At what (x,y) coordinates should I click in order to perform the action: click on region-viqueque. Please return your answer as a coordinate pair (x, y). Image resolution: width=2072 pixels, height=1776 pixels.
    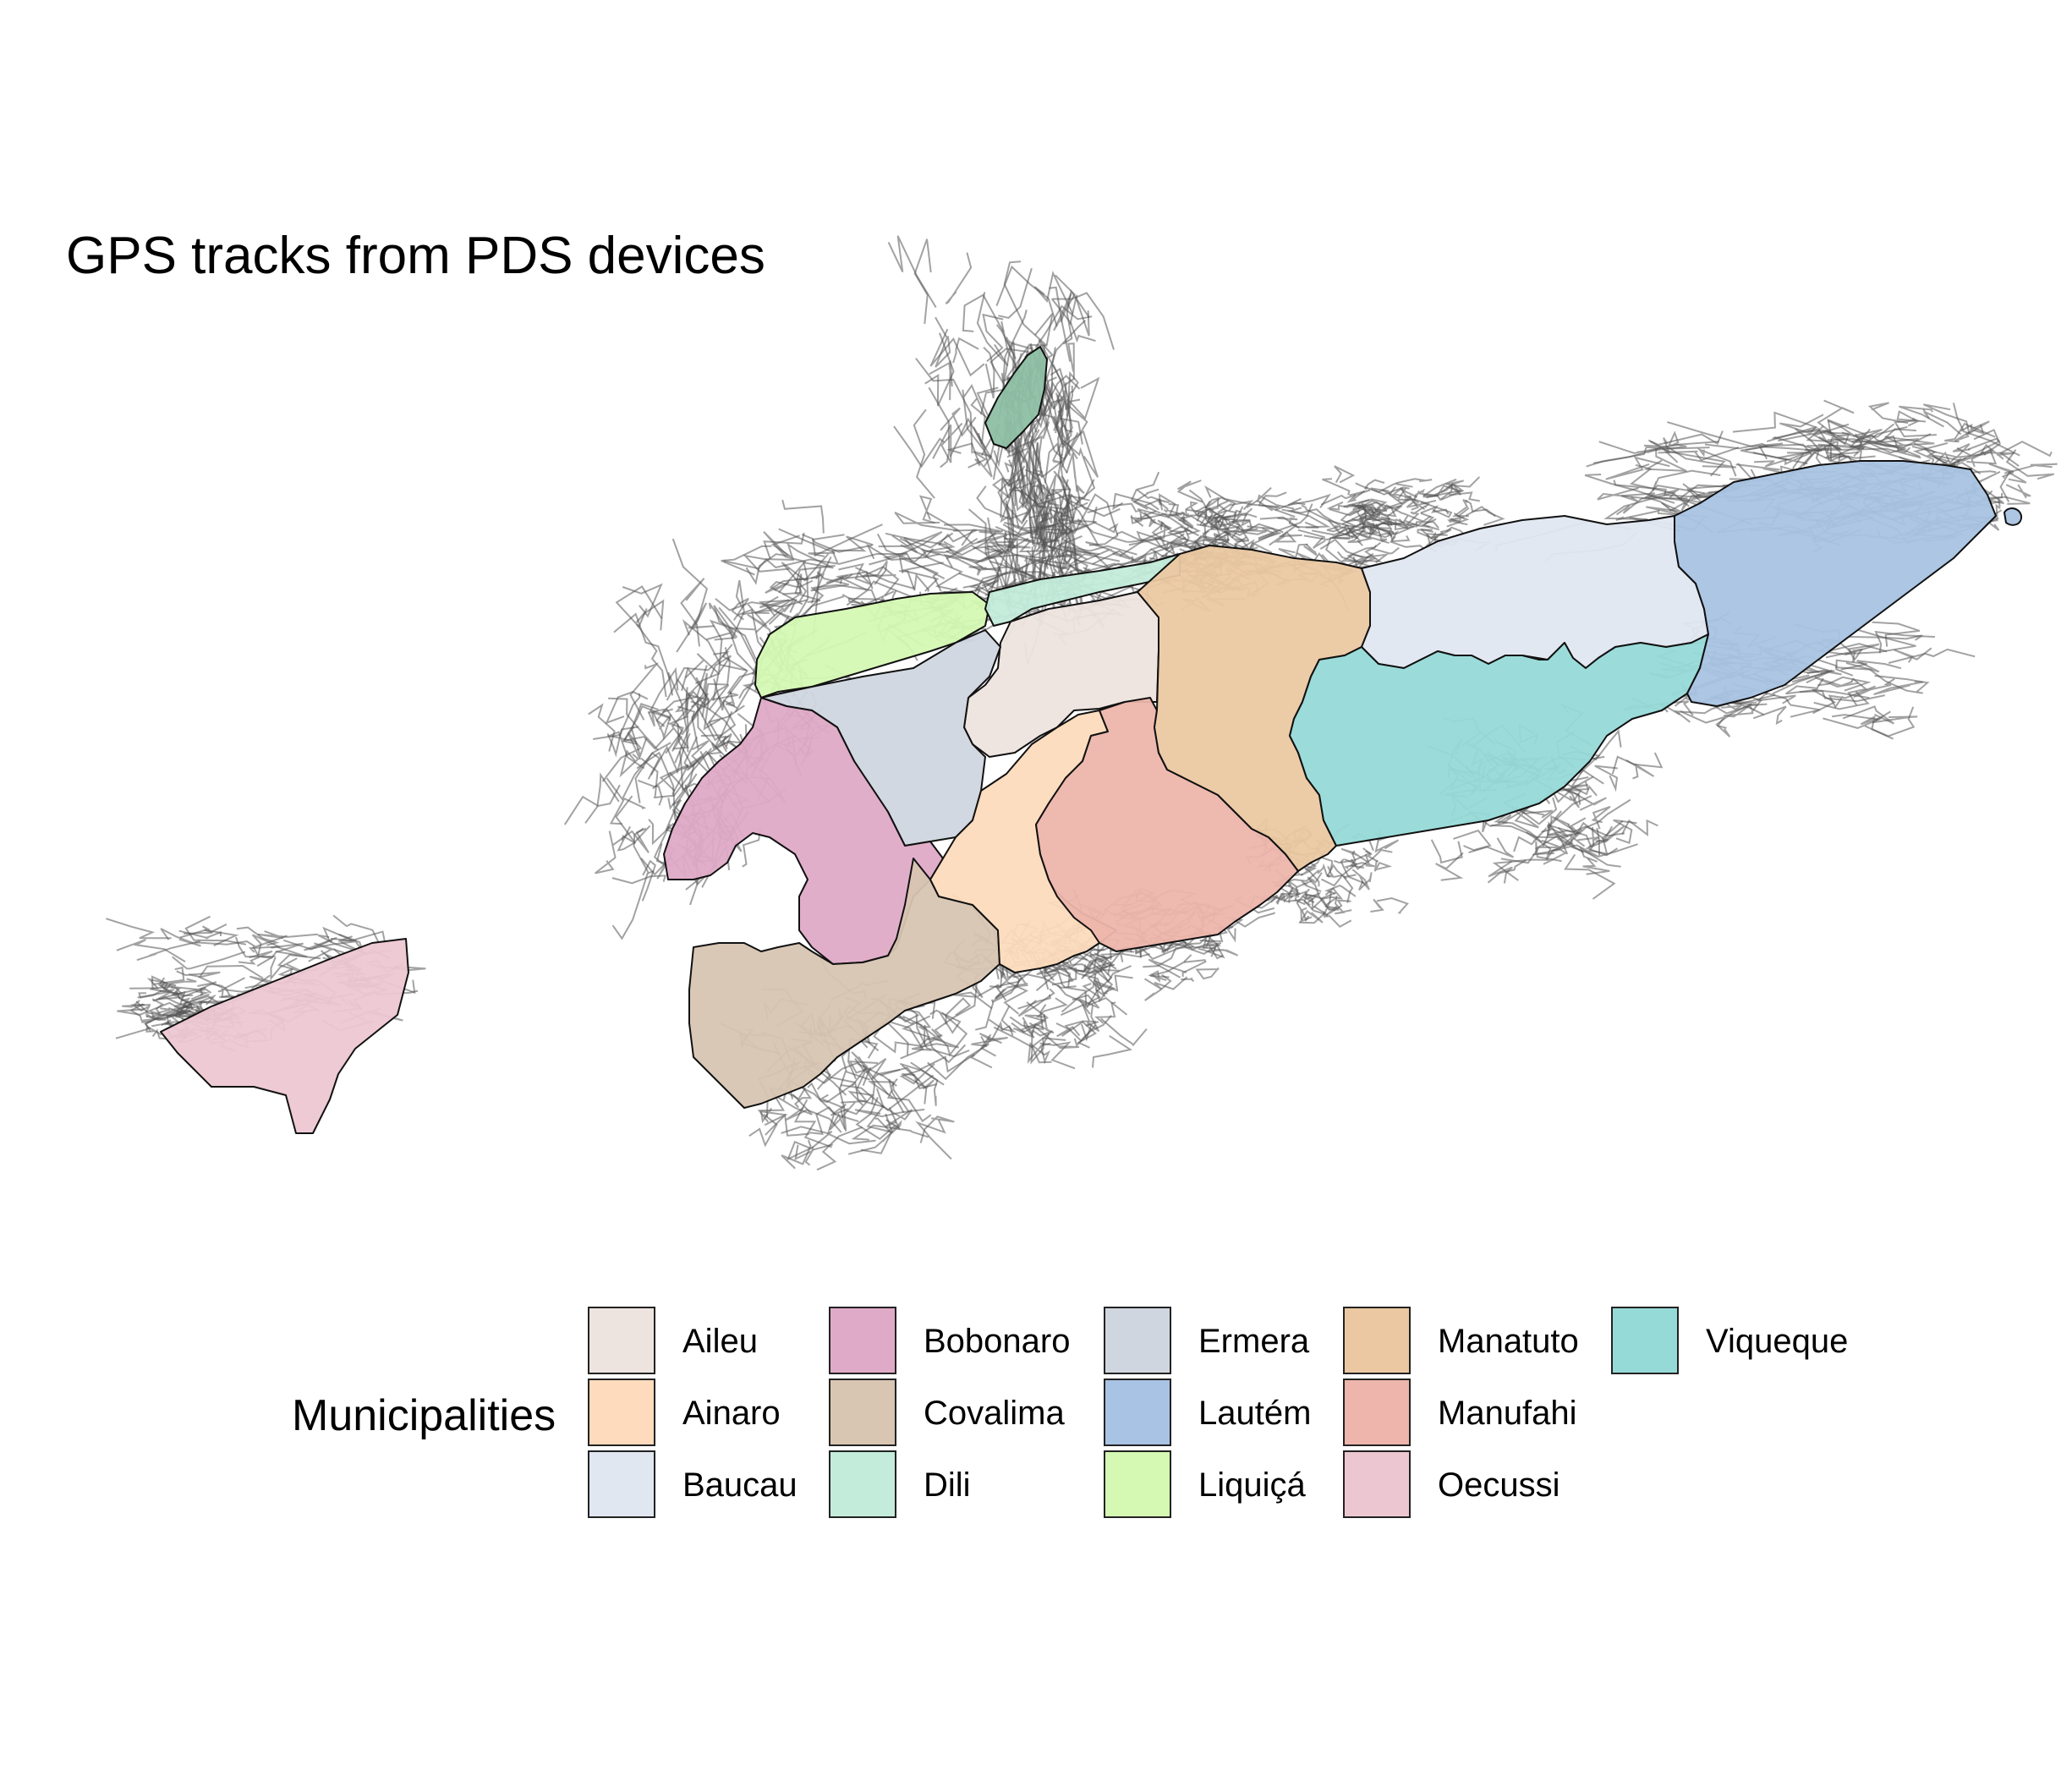
    Looking at the image, I should click on (1499, 740).